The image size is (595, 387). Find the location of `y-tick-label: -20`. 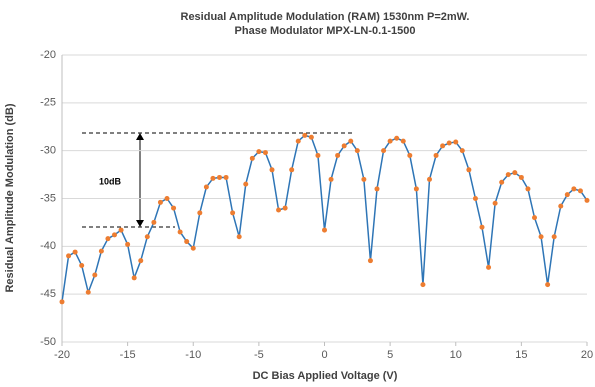

y-tick-label: -20 is located at coordinates (48, 55).